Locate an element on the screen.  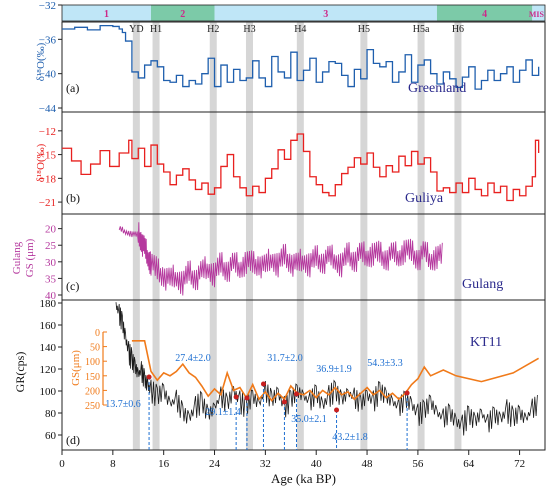
osl-age-label: 35.0±2.1 is located at coordinates (309, 419).